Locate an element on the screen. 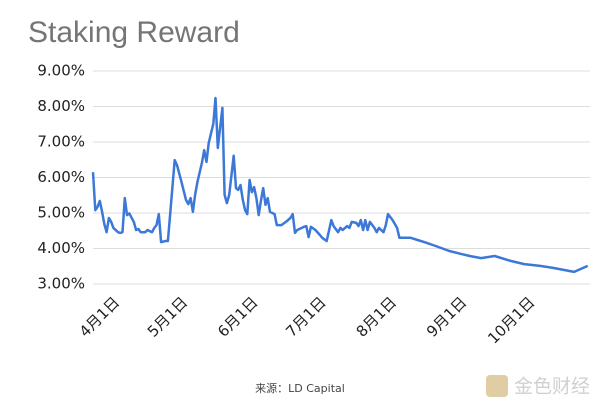 The height and width of the screenshot is (405, 600). chart-title: Staking Reward is located at coordinates (134, 32).